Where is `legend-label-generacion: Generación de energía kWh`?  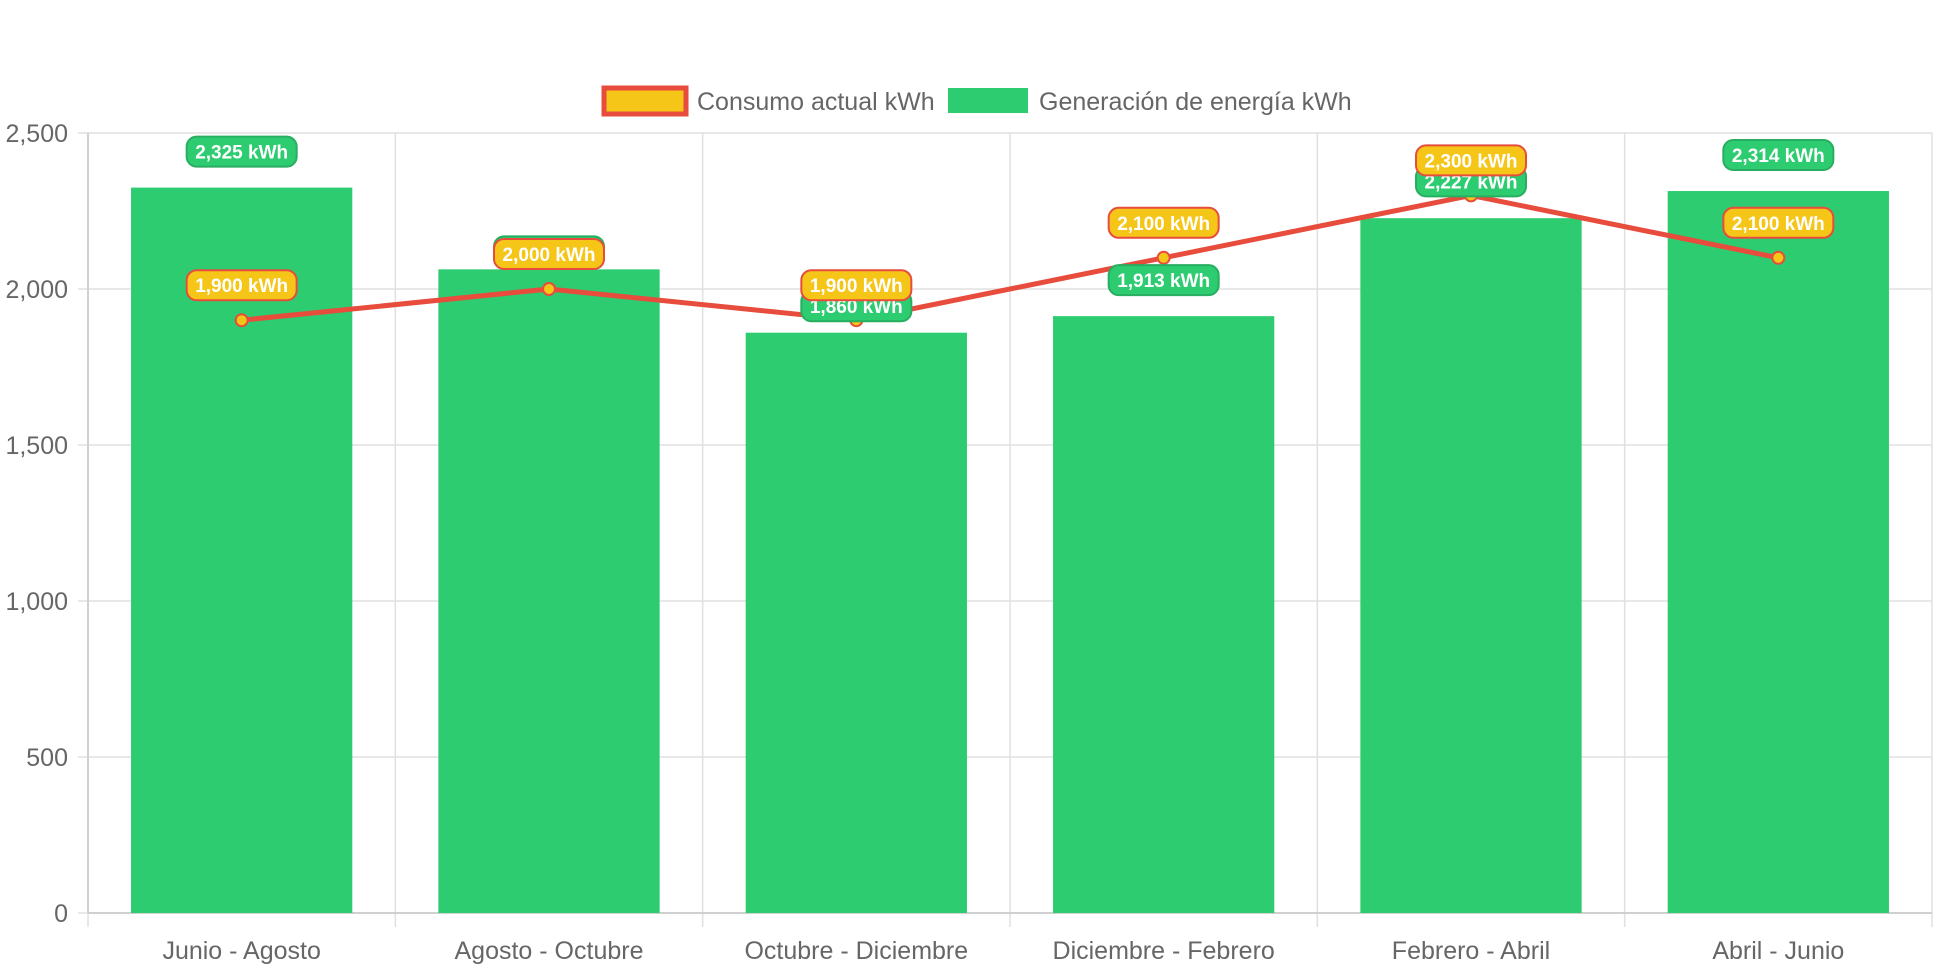 legend-label-generacion: Generación de energía kWh is located at coordinates (1195, 102).